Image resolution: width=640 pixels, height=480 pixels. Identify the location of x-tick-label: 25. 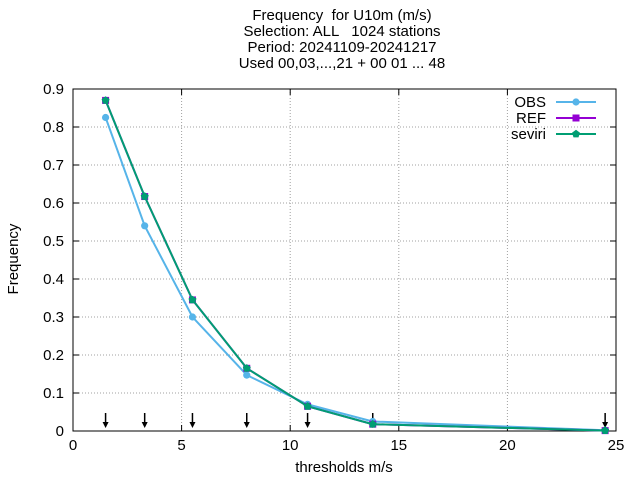
(616, 445).